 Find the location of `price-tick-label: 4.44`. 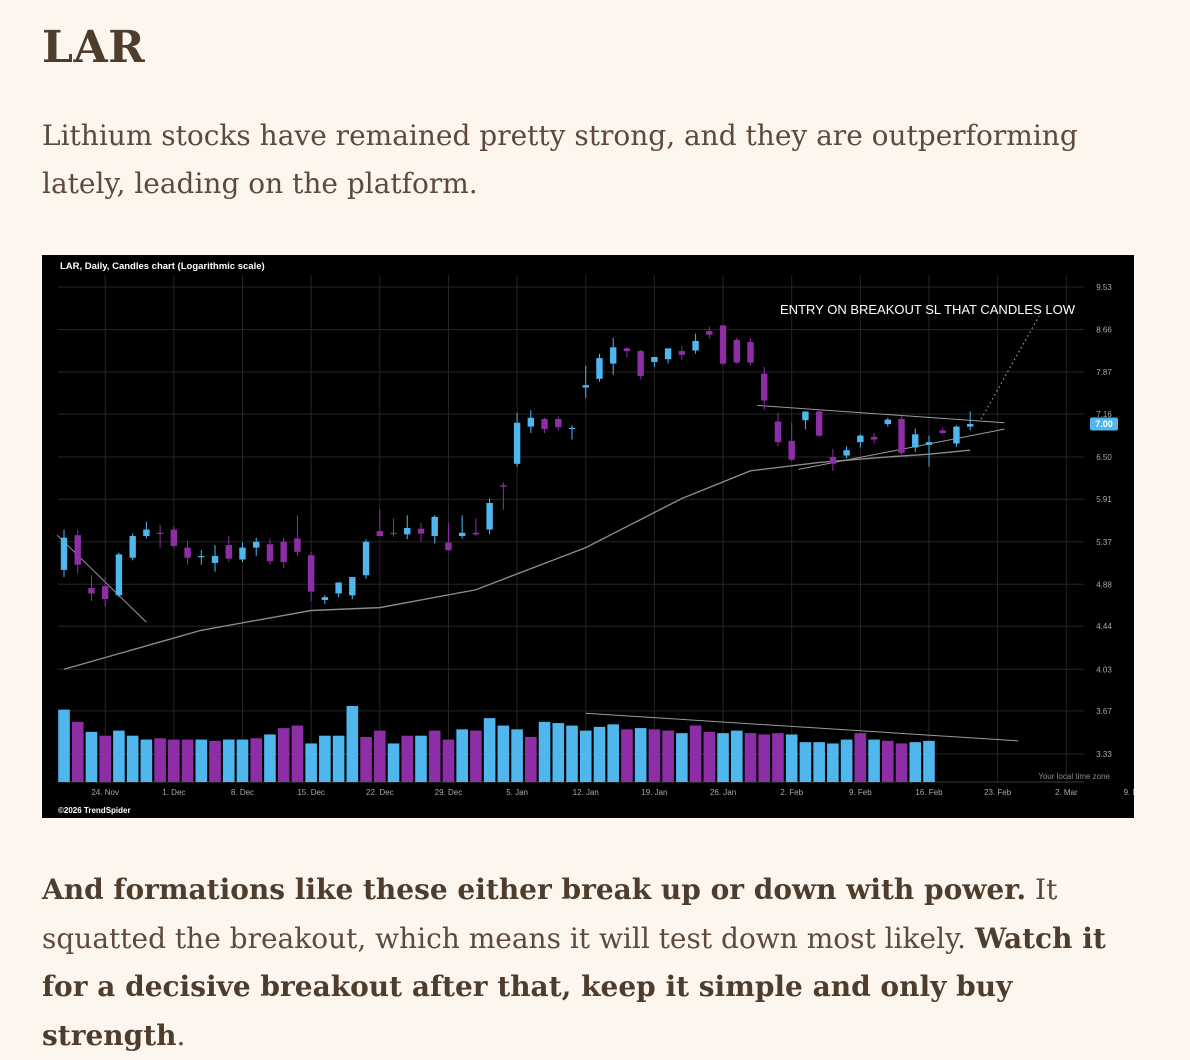

price-tick-label: 4.44 is located at coordinates (1104, 626).